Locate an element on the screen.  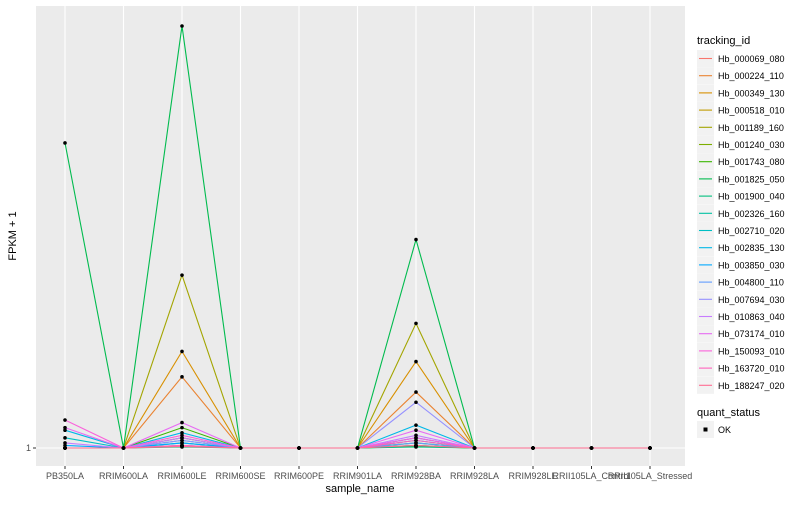
x-tick-label: RRIM928LE is located at coordinates (532, 476).